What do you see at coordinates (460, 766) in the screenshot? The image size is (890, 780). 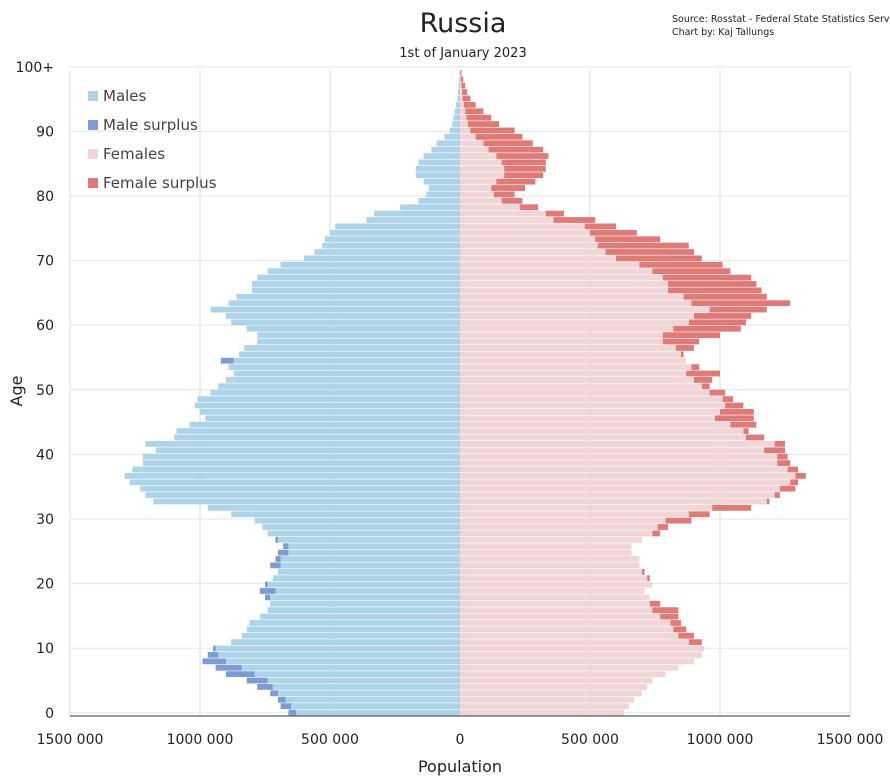 I see `x-axis-label: Population` at bounding box center [460, 766].